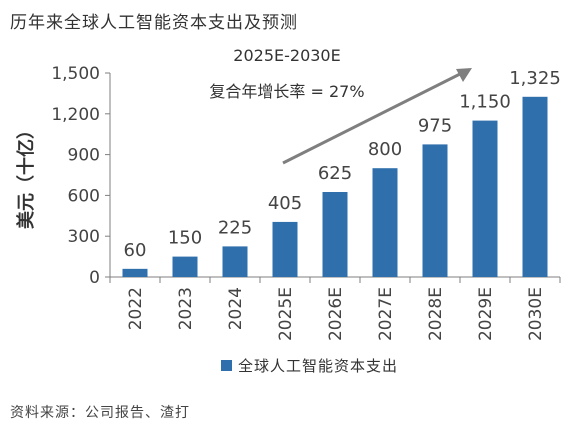  I want to click on value-label: 405, so click(285, 203).